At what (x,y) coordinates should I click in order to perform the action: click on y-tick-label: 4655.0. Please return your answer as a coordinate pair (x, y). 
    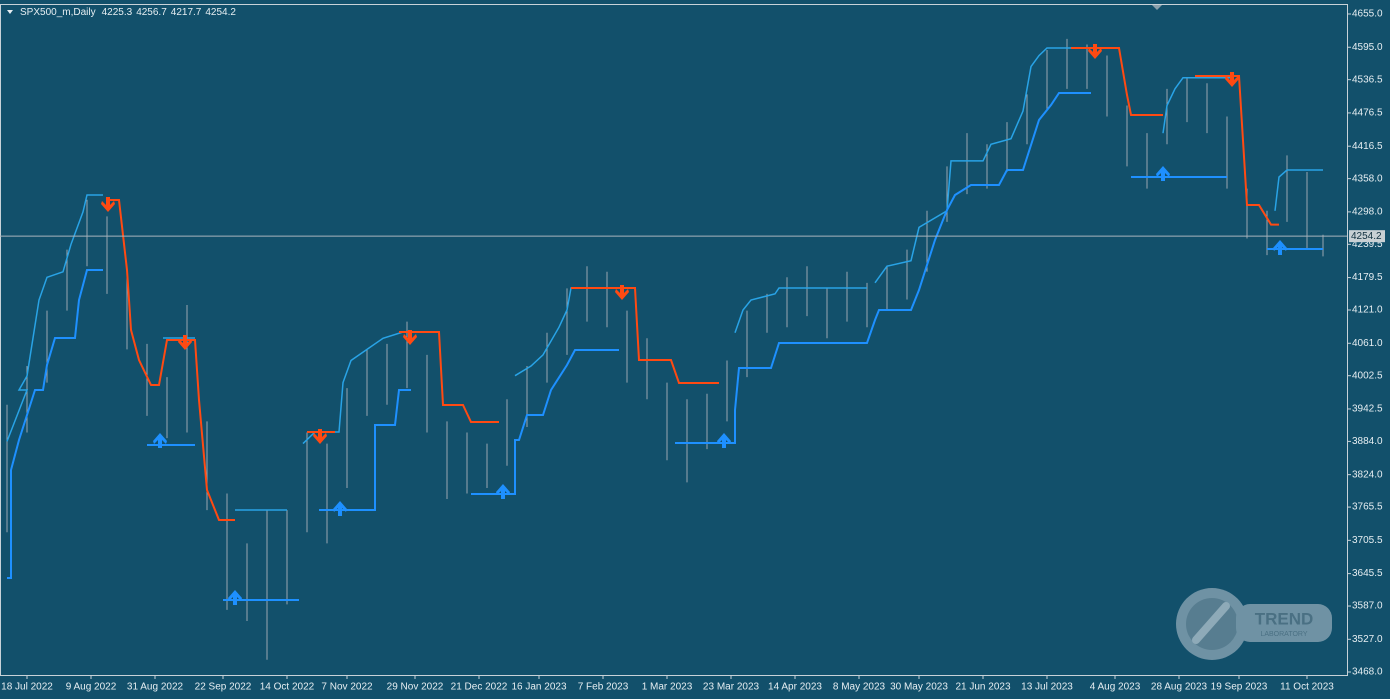
    Looking at the image, I should click on (1367, 14).